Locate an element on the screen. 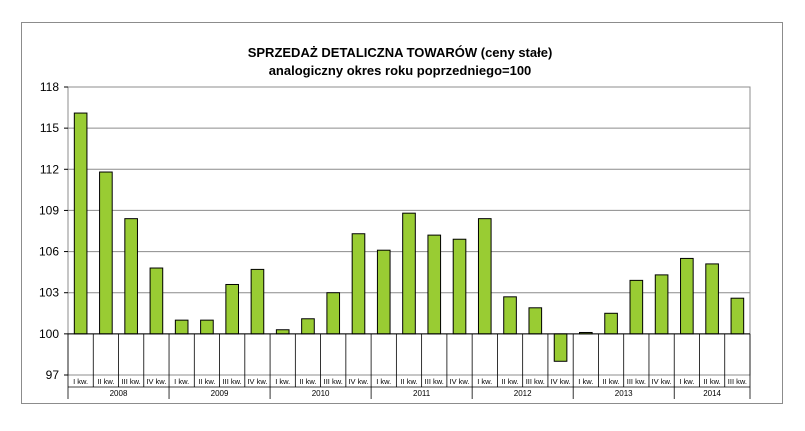  chart-subtitle: analogiczny okres roku poprzedniego=100 is located at coordinates (400, 70).